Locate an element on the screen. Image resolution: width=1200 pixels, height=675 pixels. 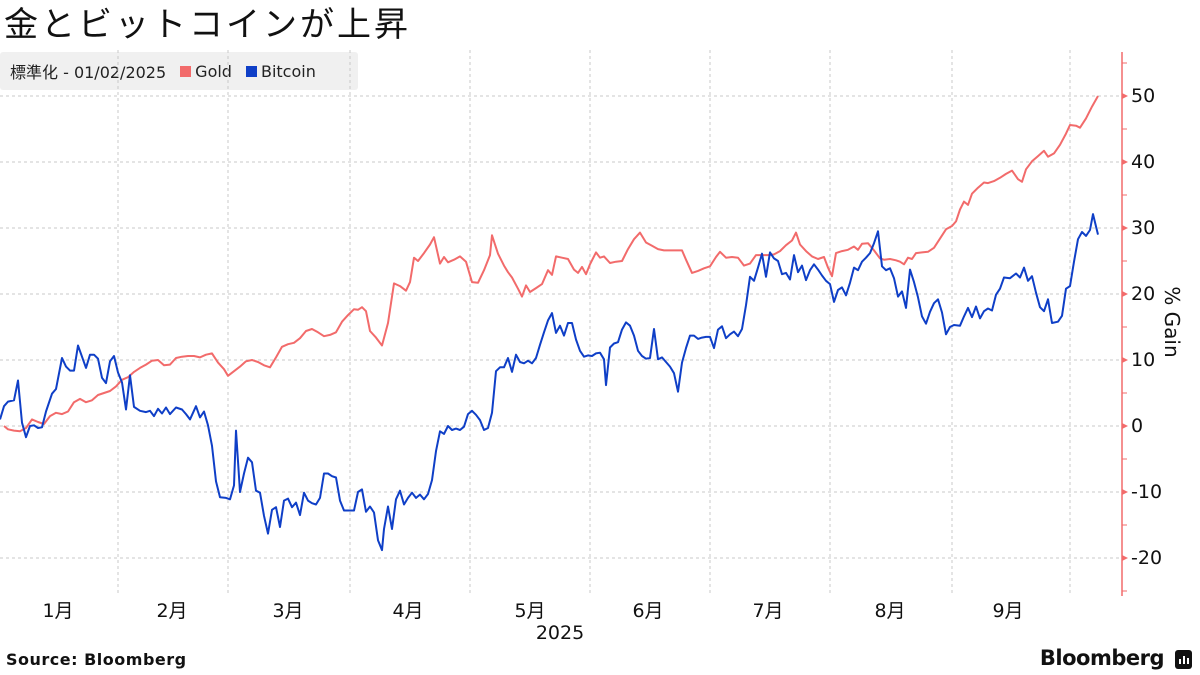
x-tick-aug: 8月 is located at coordinates (890, 611).